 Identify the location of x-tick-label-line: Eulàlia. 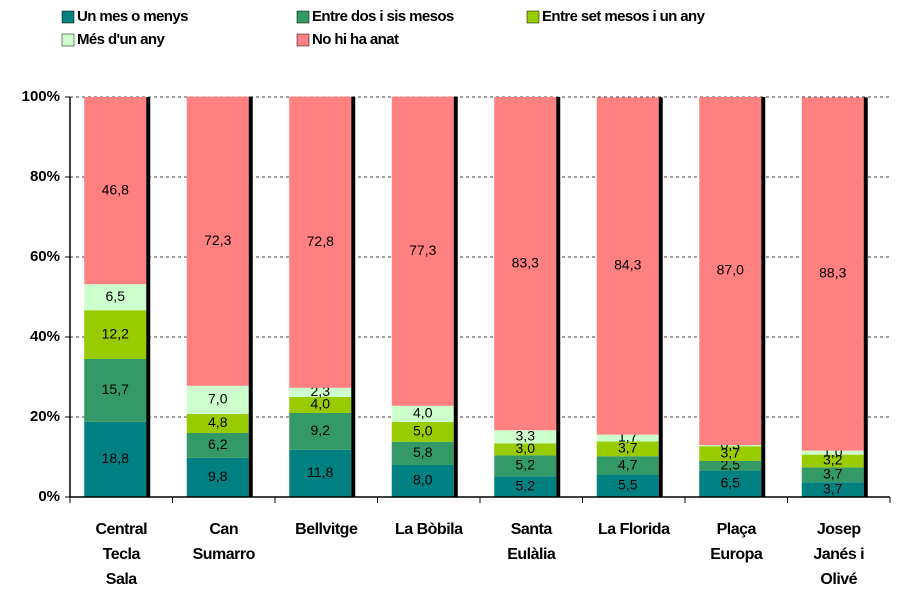
(531, 554).